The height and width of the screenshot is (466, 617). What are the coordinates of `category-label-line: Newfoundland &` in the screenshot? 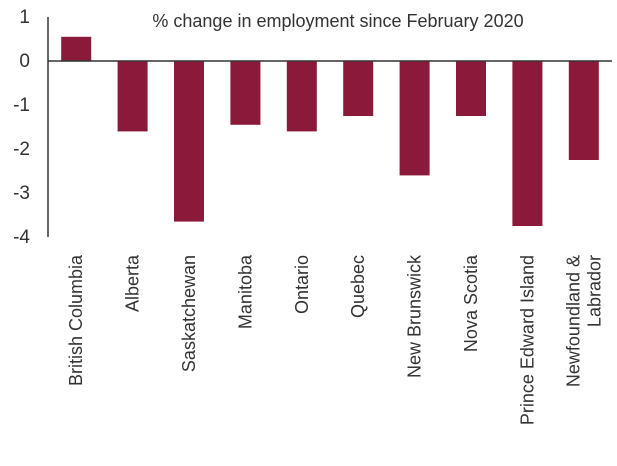 It's located at (573, 321).